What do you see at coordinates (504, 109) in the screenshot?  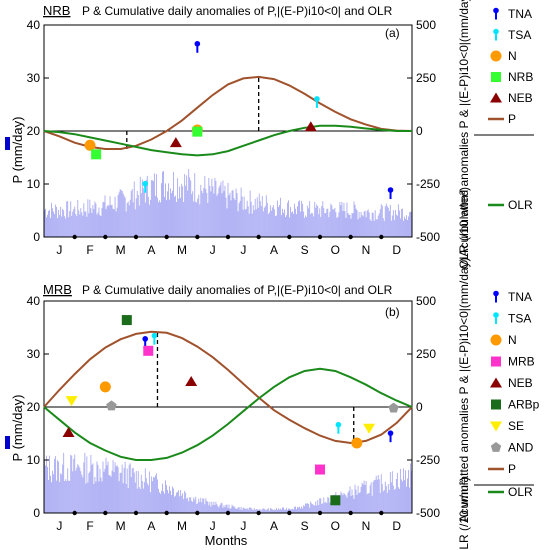 I see `legend: TNA TSA N NRB NEB P OLR` at bounding box center [504, 109].